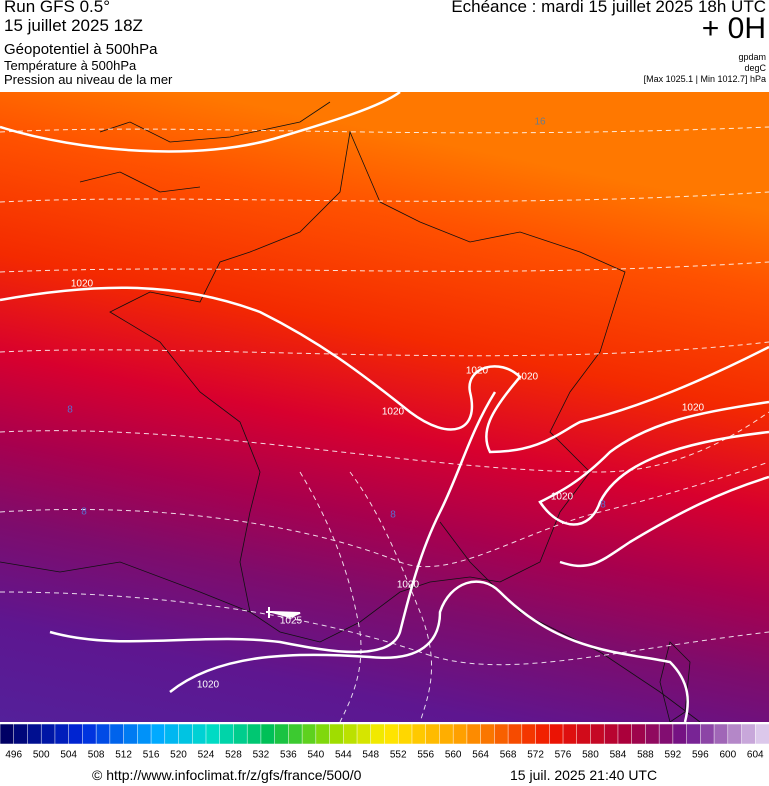 This screenshot has width=769, height=786. I want to click on colorbar-label: 544, so click(343, 755).